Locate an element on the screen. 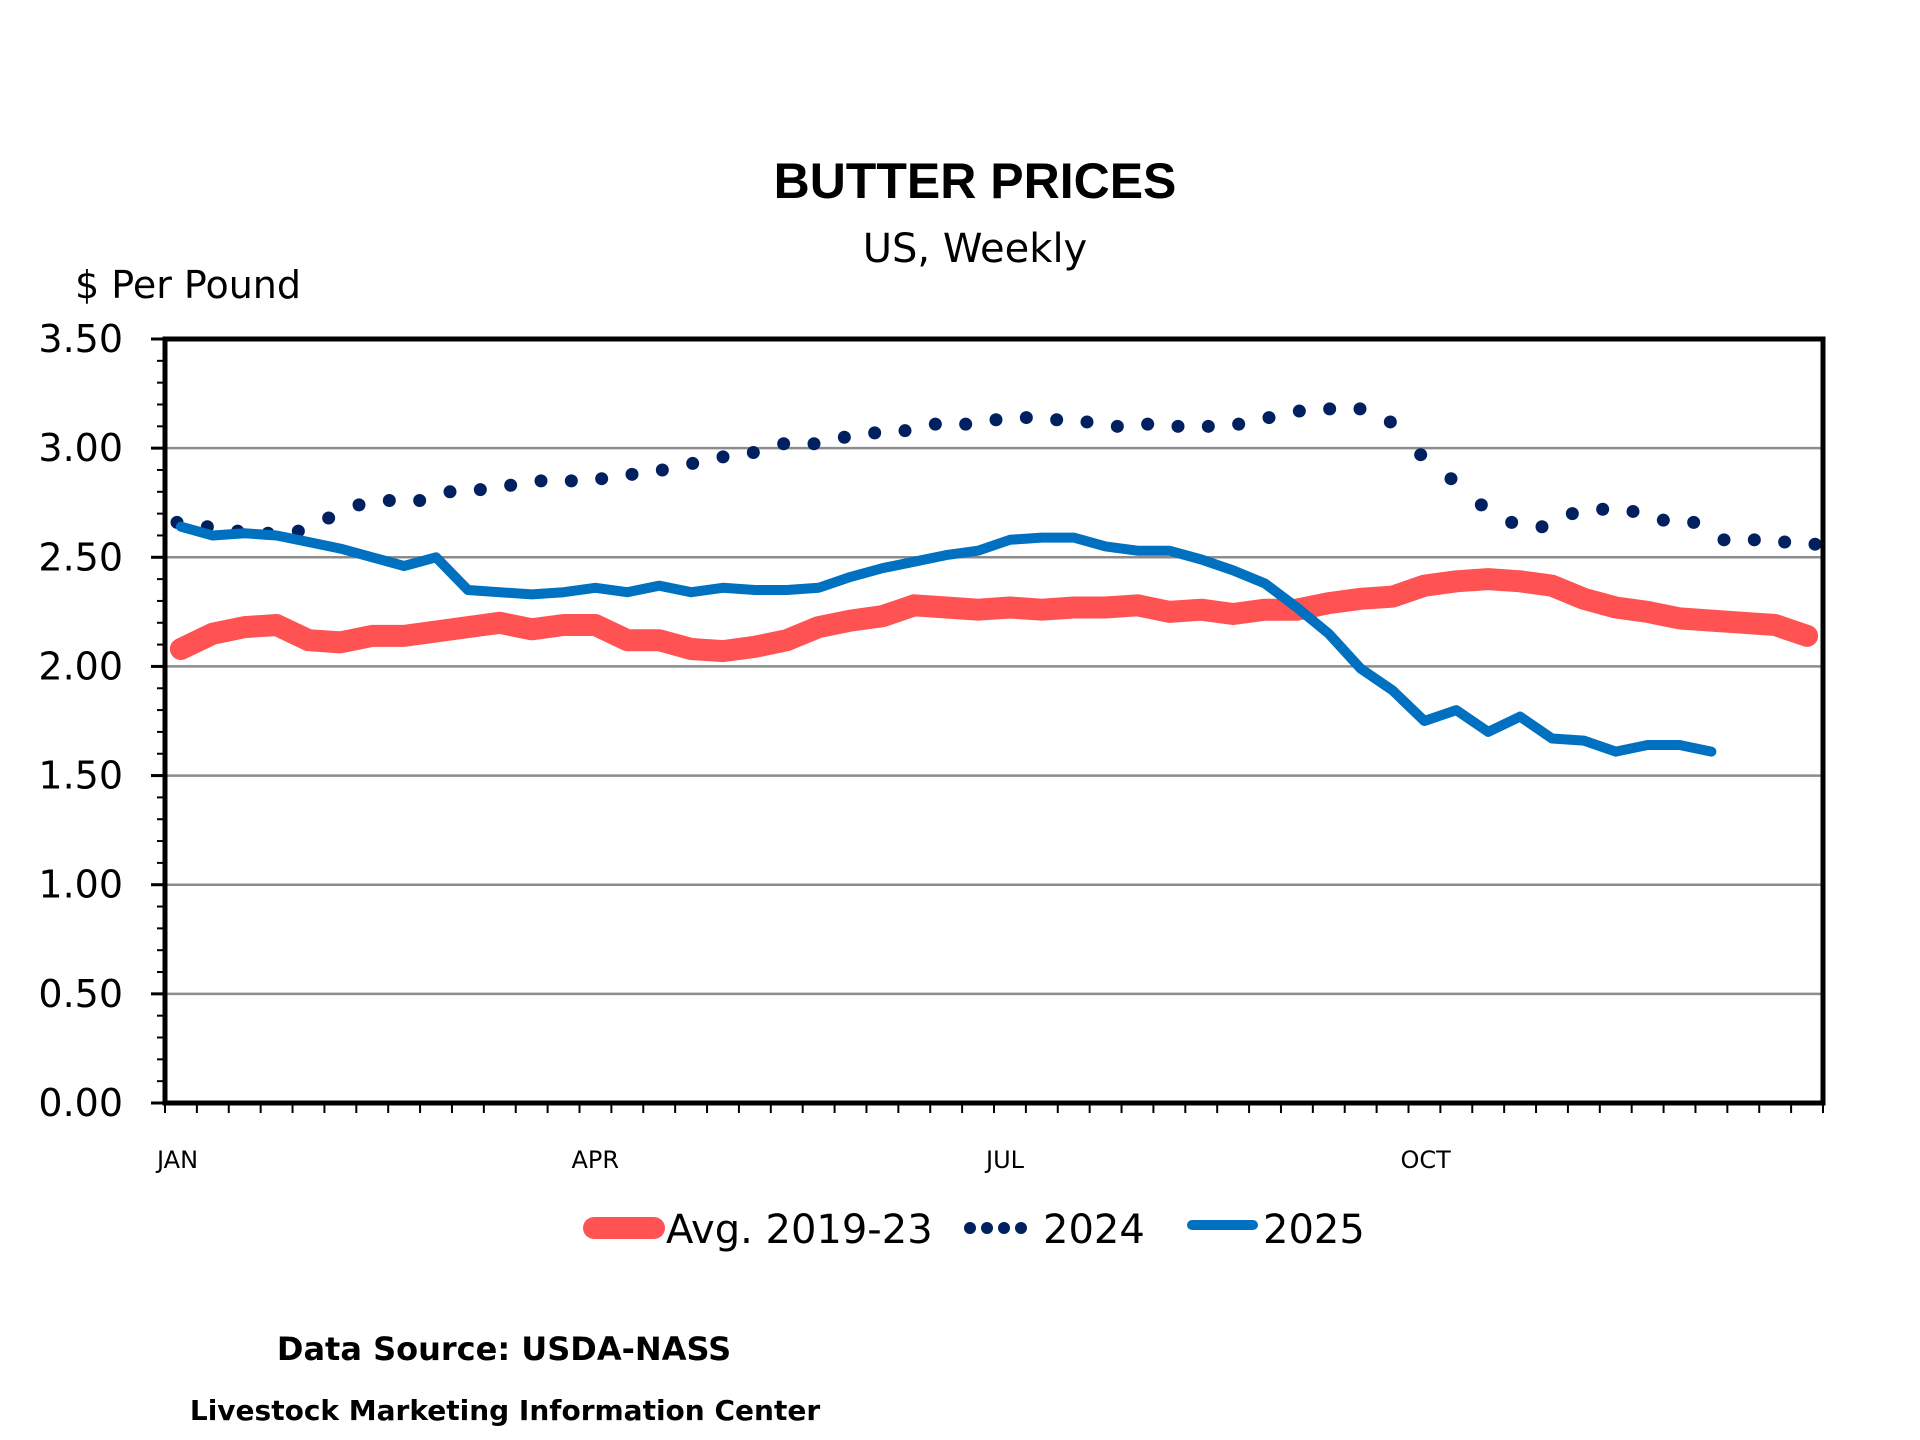 This screenshot has height=1440, width=1920. y-tick-label: 3.50 is located at coordinates (80, 339).